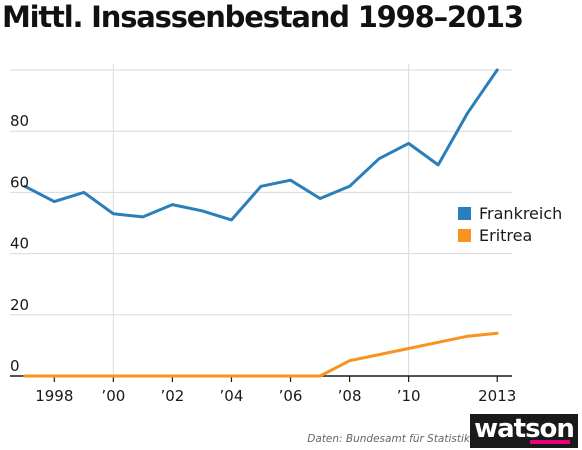 This screenshot has height=450, width=582. Describe the element at coordinates (350, 396) in the screenshot. I see `x-tick-label-5: ’08` at that location.